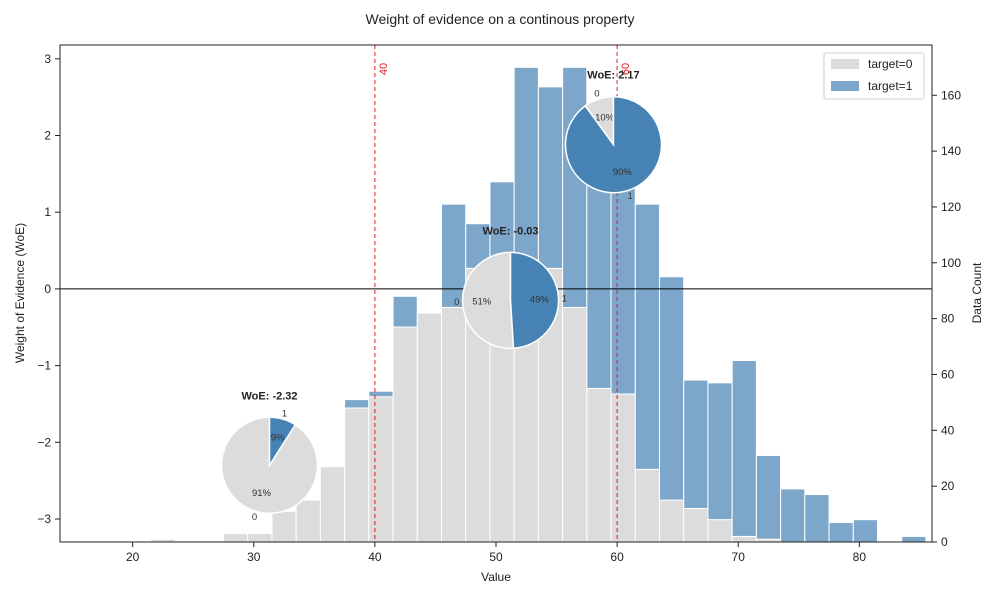 Image resolution: width=1000 pixels, height=600 pixels. Describe the element at coordinates (626, 69) in the screenshot. I see `cutoff-label: 60` at that location.